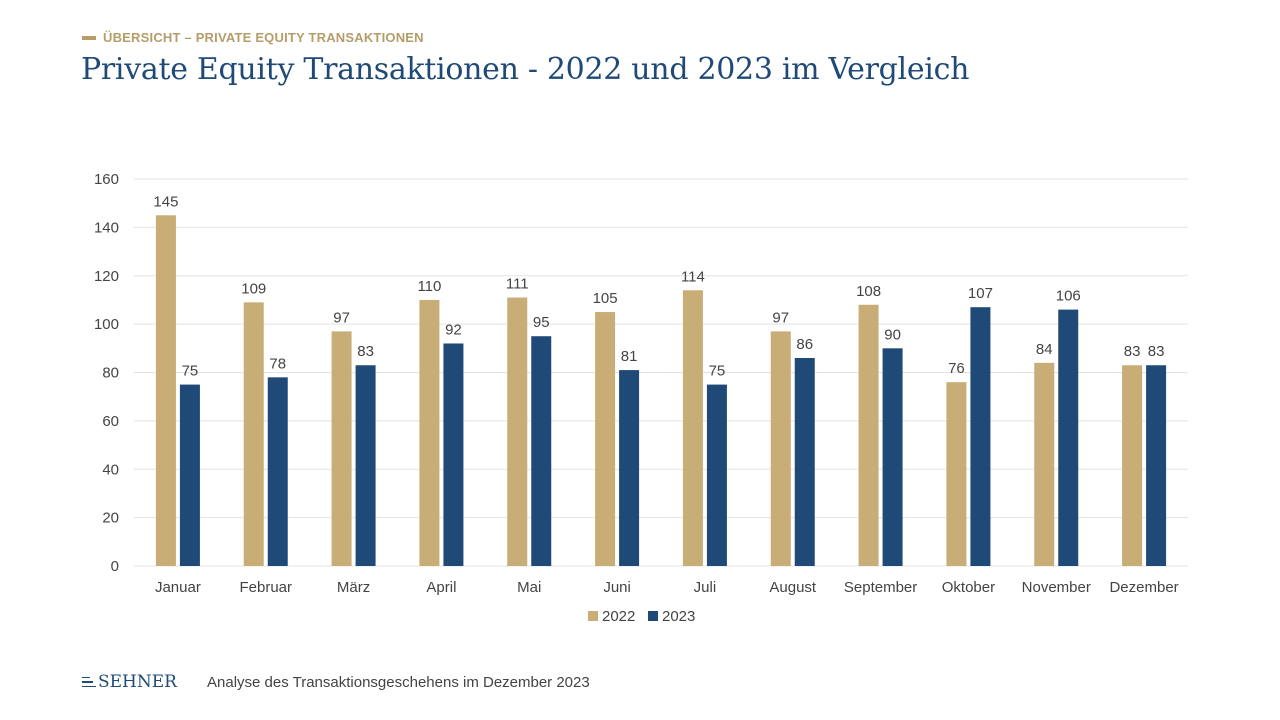 This screenshot has width=1280, height=720. What do you see at coordinates (804, 344) in the screenshot?
I see `data-label: 86` at bounding box center [804, 344].